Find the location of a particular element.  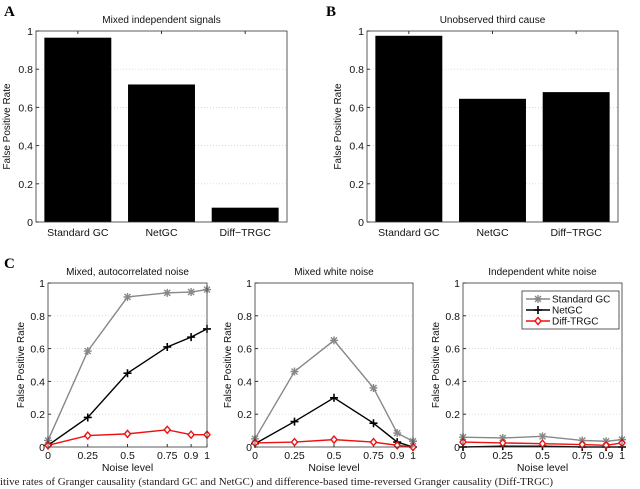

chart-title: Mixed white noise is located at coordinates (334, 272).